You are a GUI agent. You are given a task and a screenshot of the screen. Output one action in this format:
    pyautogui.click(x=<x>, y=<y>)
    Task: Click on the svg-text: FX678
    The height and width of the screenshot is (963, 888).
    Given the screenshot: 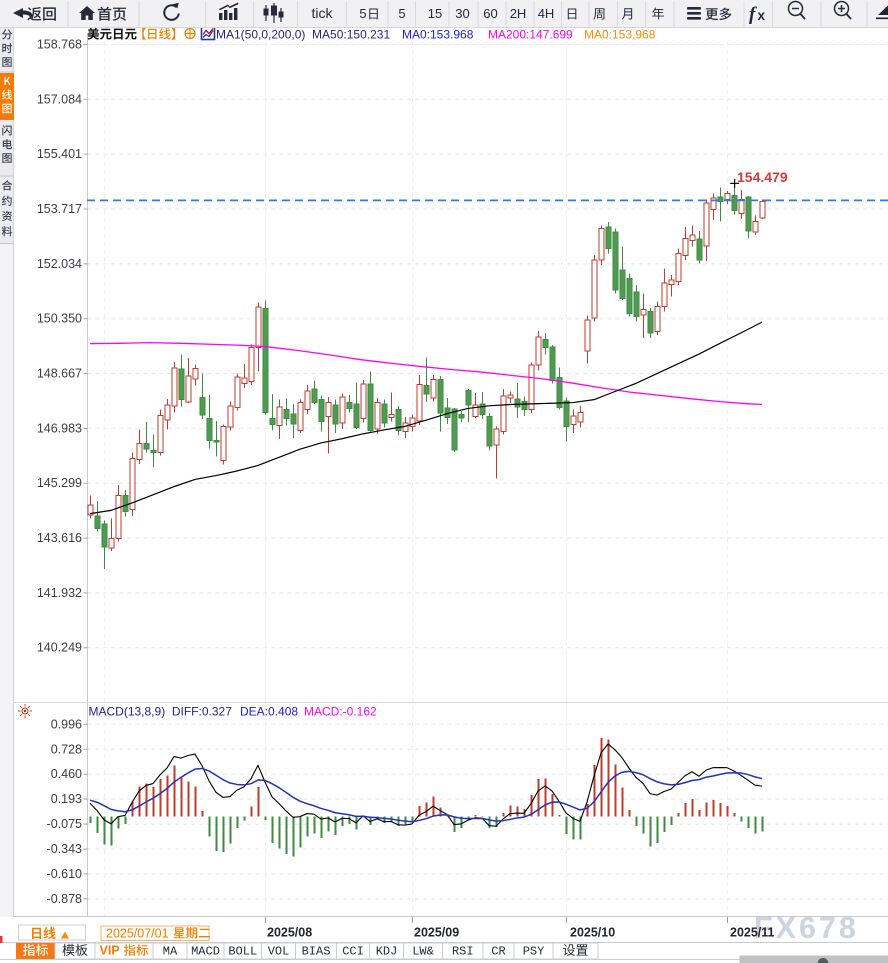 What is the action you would take?
    pyautogui.click(x=806, y=931)
    